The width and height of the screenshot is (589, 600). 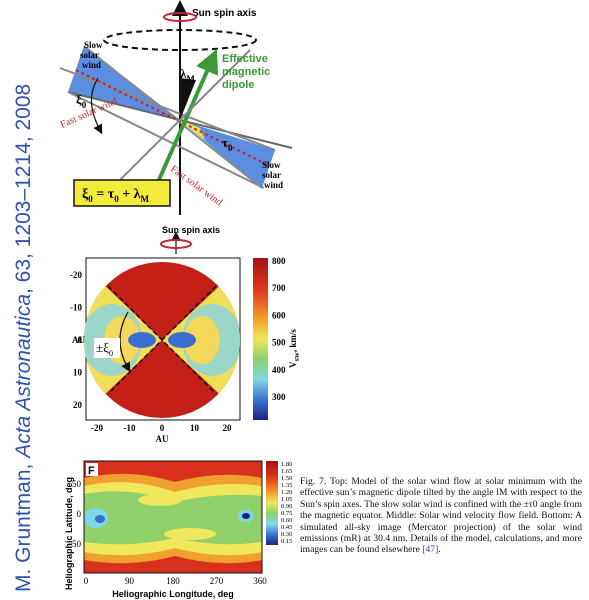 What do you see at coordinates (225, 142) in the screenshot?
I see `text-part: τ` at bounding box center [225, 142].